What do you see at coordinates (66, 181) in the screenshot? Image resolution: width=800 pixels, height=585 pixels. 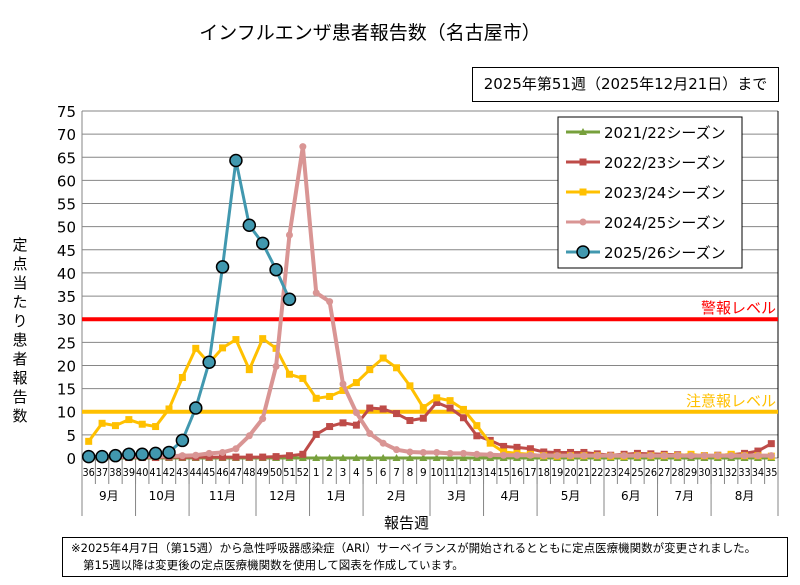 I see `y-tick-label: 60` at bounding box center [66, 181].